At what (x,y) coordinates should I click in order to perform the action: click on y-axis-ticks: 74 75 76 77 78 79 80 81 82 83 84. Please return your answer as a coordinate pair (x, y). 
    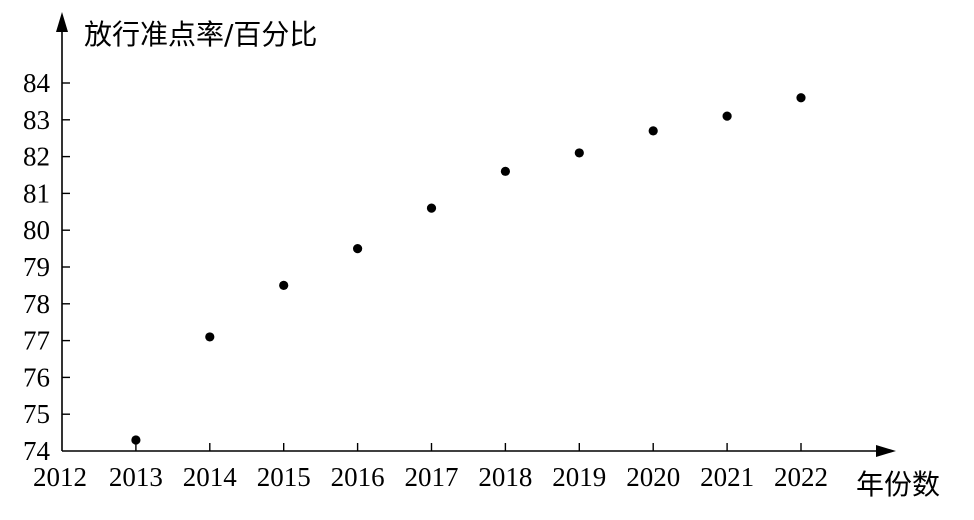
    Looking at the image, I should click on (46, 267).